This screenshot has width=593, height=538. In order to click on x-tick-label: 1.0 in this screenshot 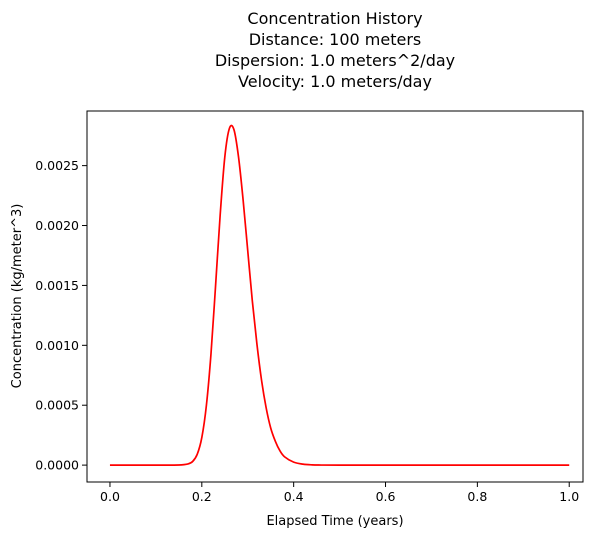, I will do `click(569, 496)`.